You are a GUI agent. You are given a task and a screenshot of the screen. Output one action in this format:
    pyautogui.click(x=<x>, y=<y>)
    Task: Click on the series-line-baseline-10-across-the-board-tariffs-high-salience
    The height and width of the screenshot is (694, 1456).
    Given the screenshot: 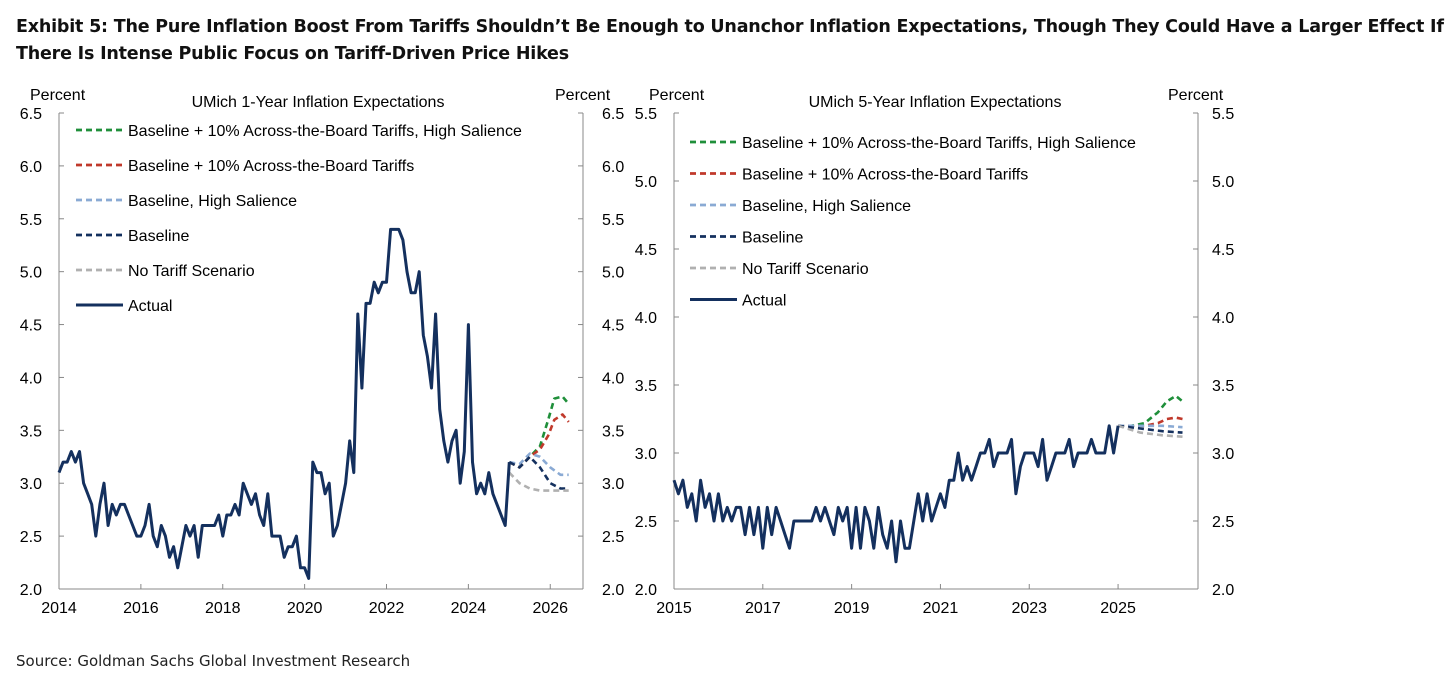 What is the action you would take?
    pyautogui.click(x=1151, y=411)
    